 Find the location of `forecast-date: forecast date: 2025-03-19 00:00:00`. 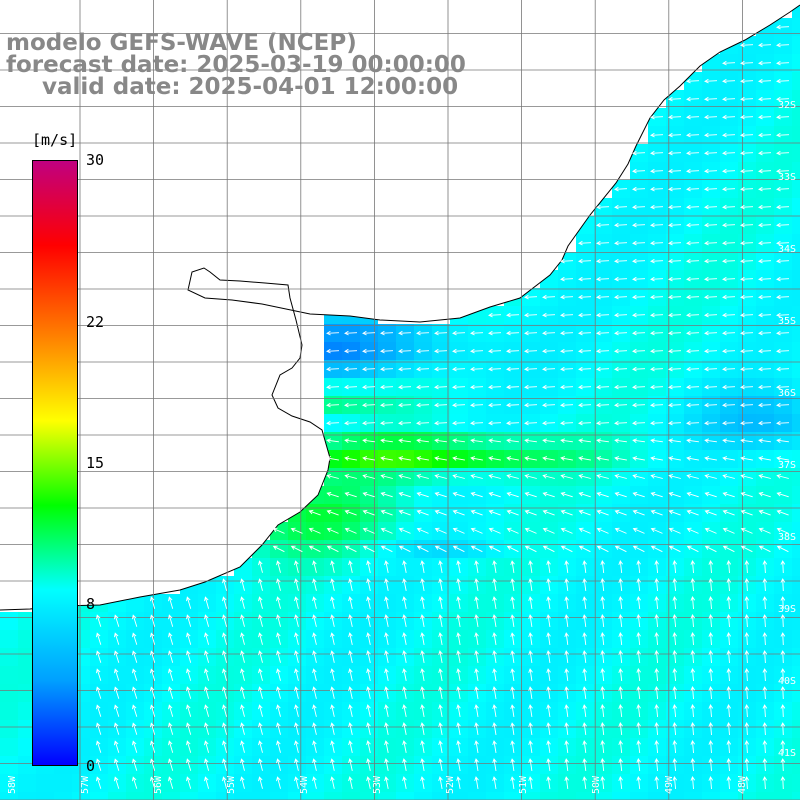

forecast-date: forecast date: 2025-03-19 00:00:00 is located at coordinates (236, 65).